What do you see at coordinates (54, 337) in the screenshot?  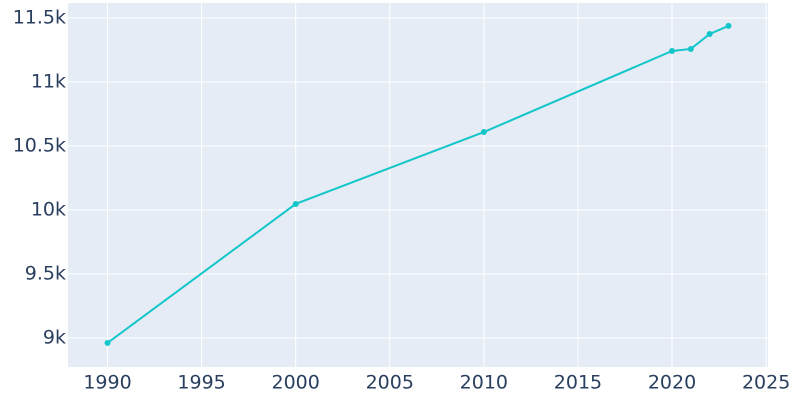 I see `y-tick-label: 9k` at bounding box center [54, 337].